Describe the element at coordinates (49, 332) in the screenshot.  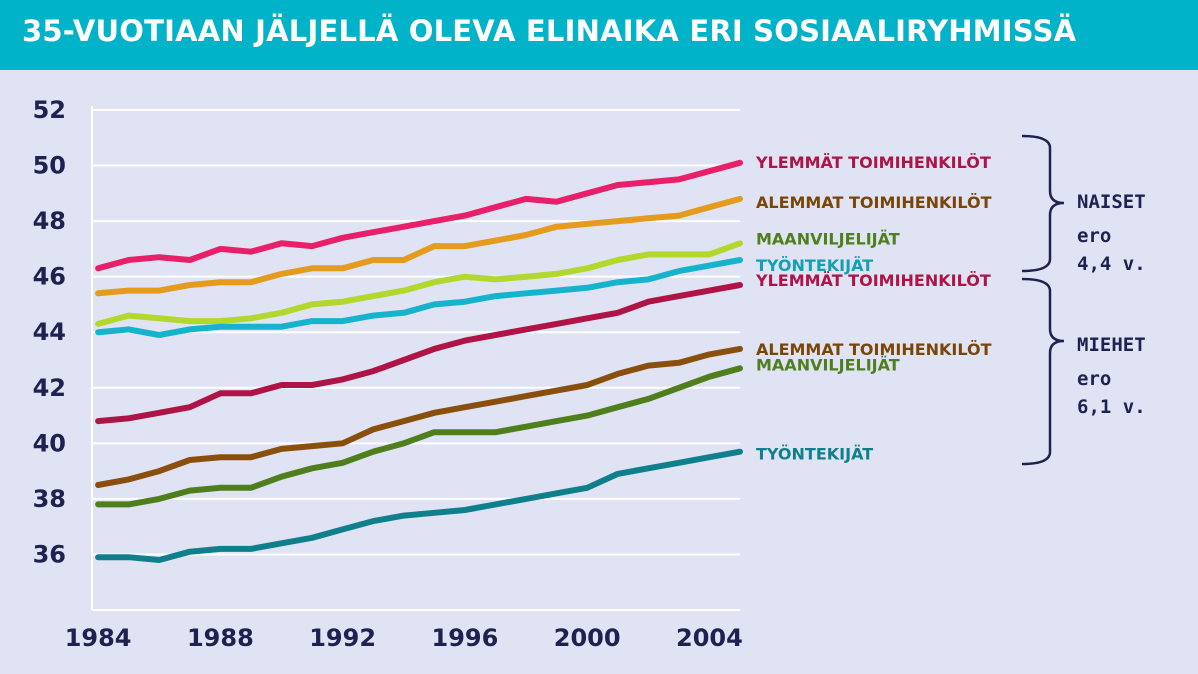
I see `y-tick-label: 44` at that location.